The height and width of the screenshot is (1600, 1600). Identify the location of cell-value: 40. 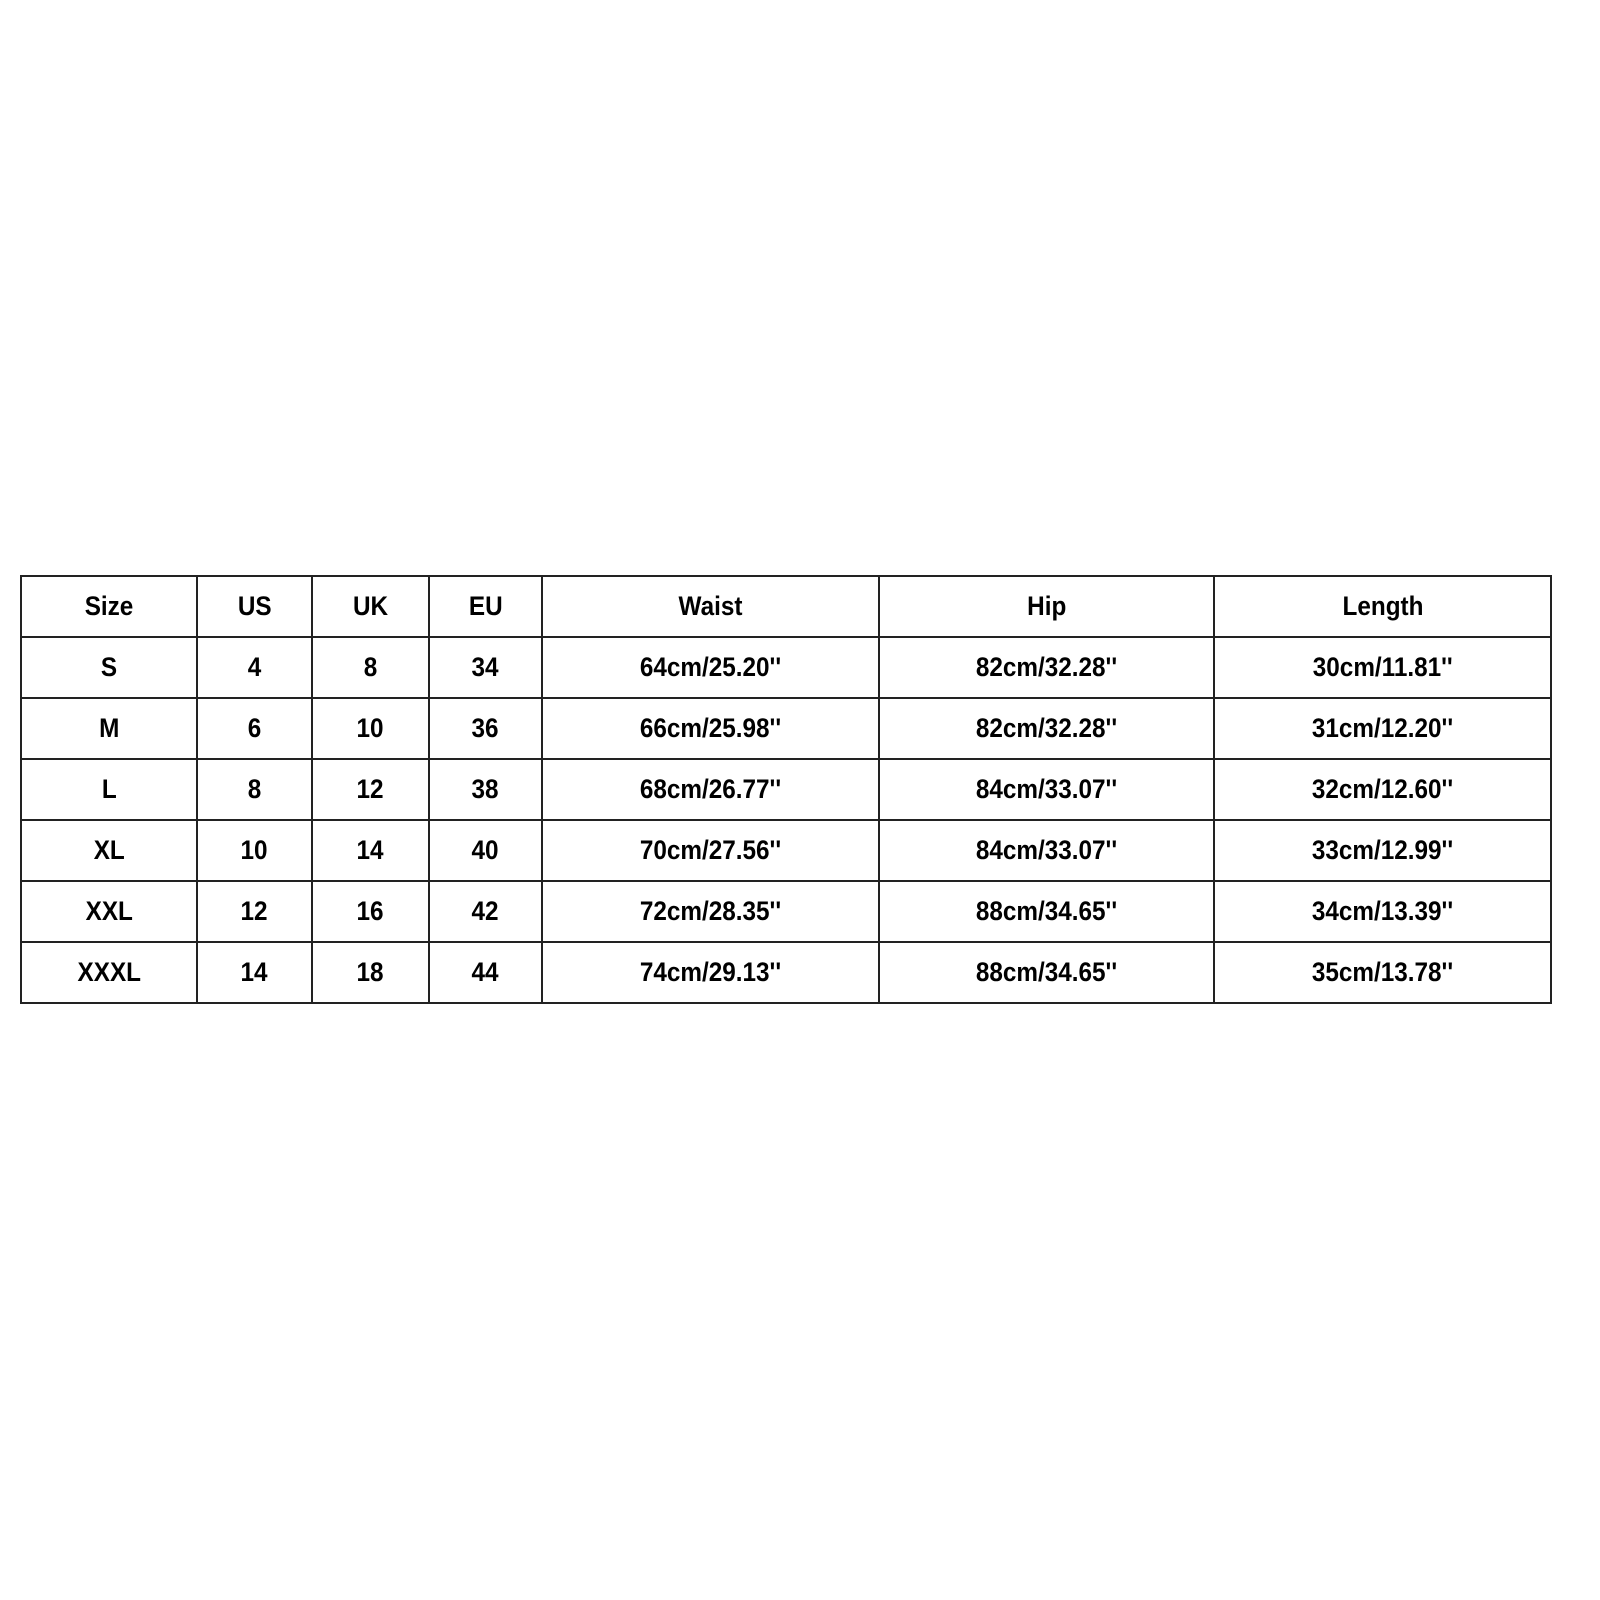
(485, 850).